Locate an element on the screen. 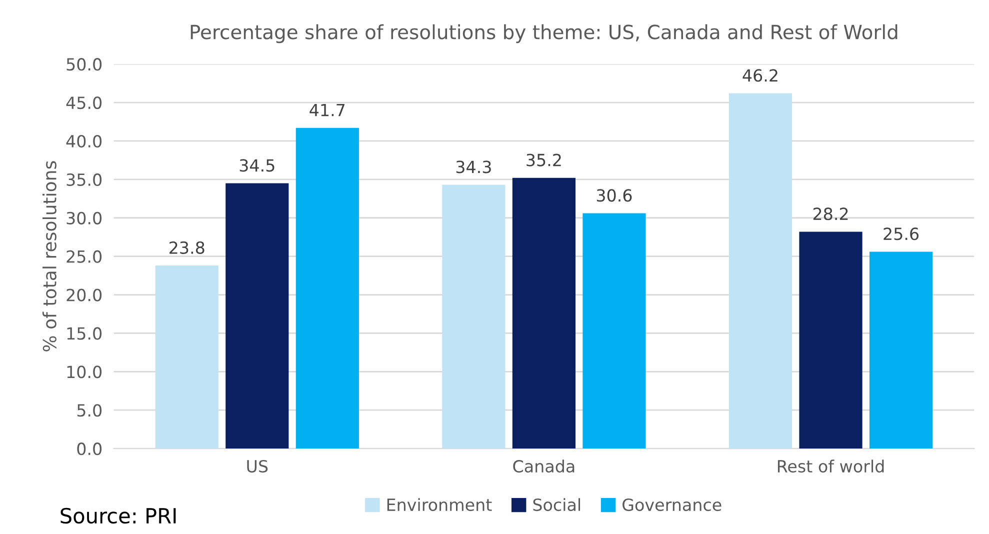 The height and width of the screenshot is (534, 989). legend-label: Governance is located at coordinates (672, 505).